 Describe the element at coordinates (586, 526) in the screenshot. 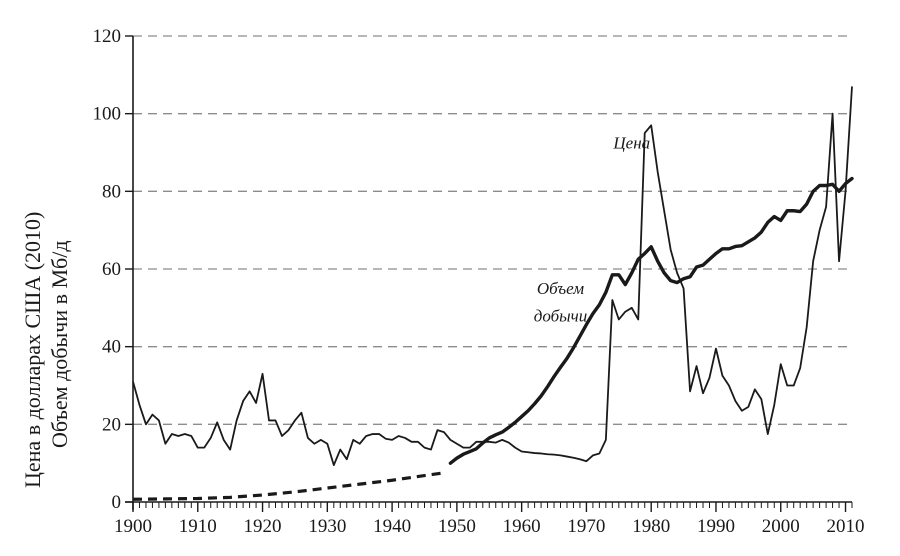

I see `x-tick-label: 1970` at that location.